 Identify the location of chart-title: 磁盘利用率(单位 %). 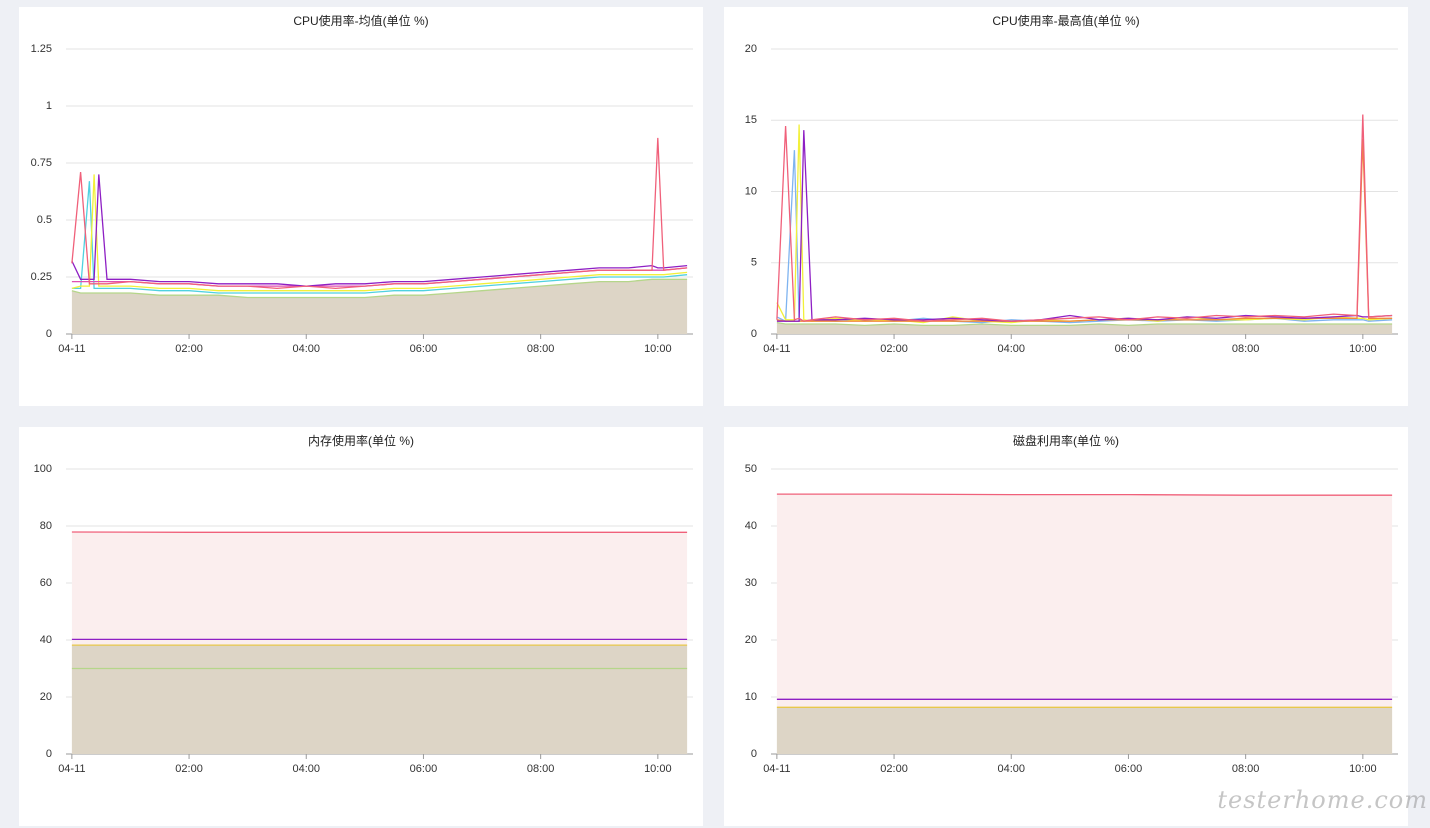
(1066, 440).